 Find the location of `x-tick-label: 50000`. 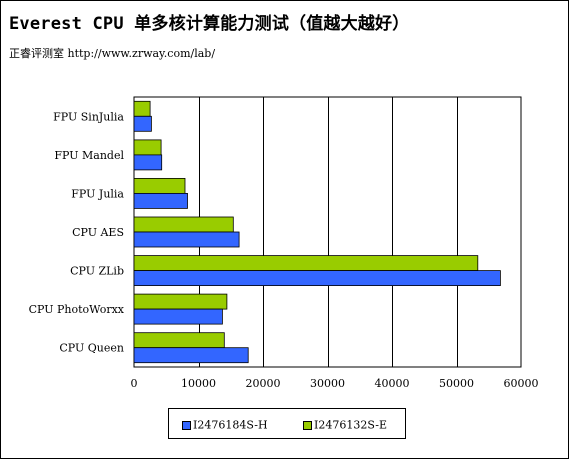

x-tick-label: 50000 is located at coordinates (456, 383).